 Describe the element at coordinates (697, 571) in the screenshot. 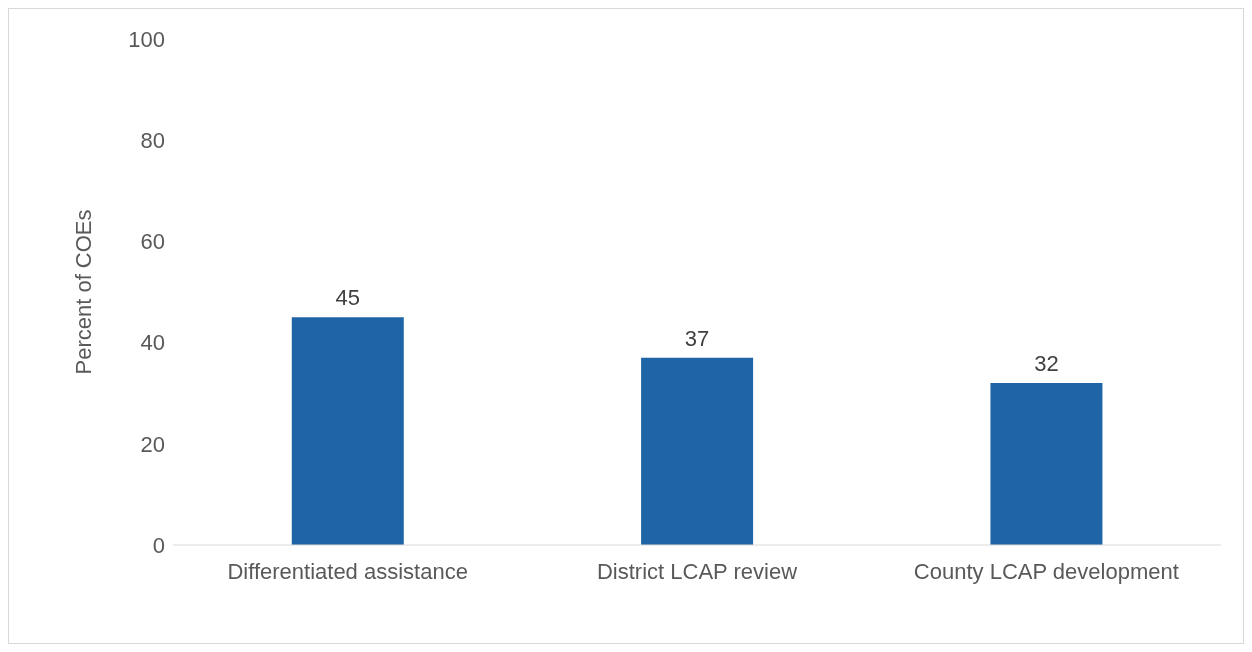

I see `x-tick-label: District LCAP review` at that location.